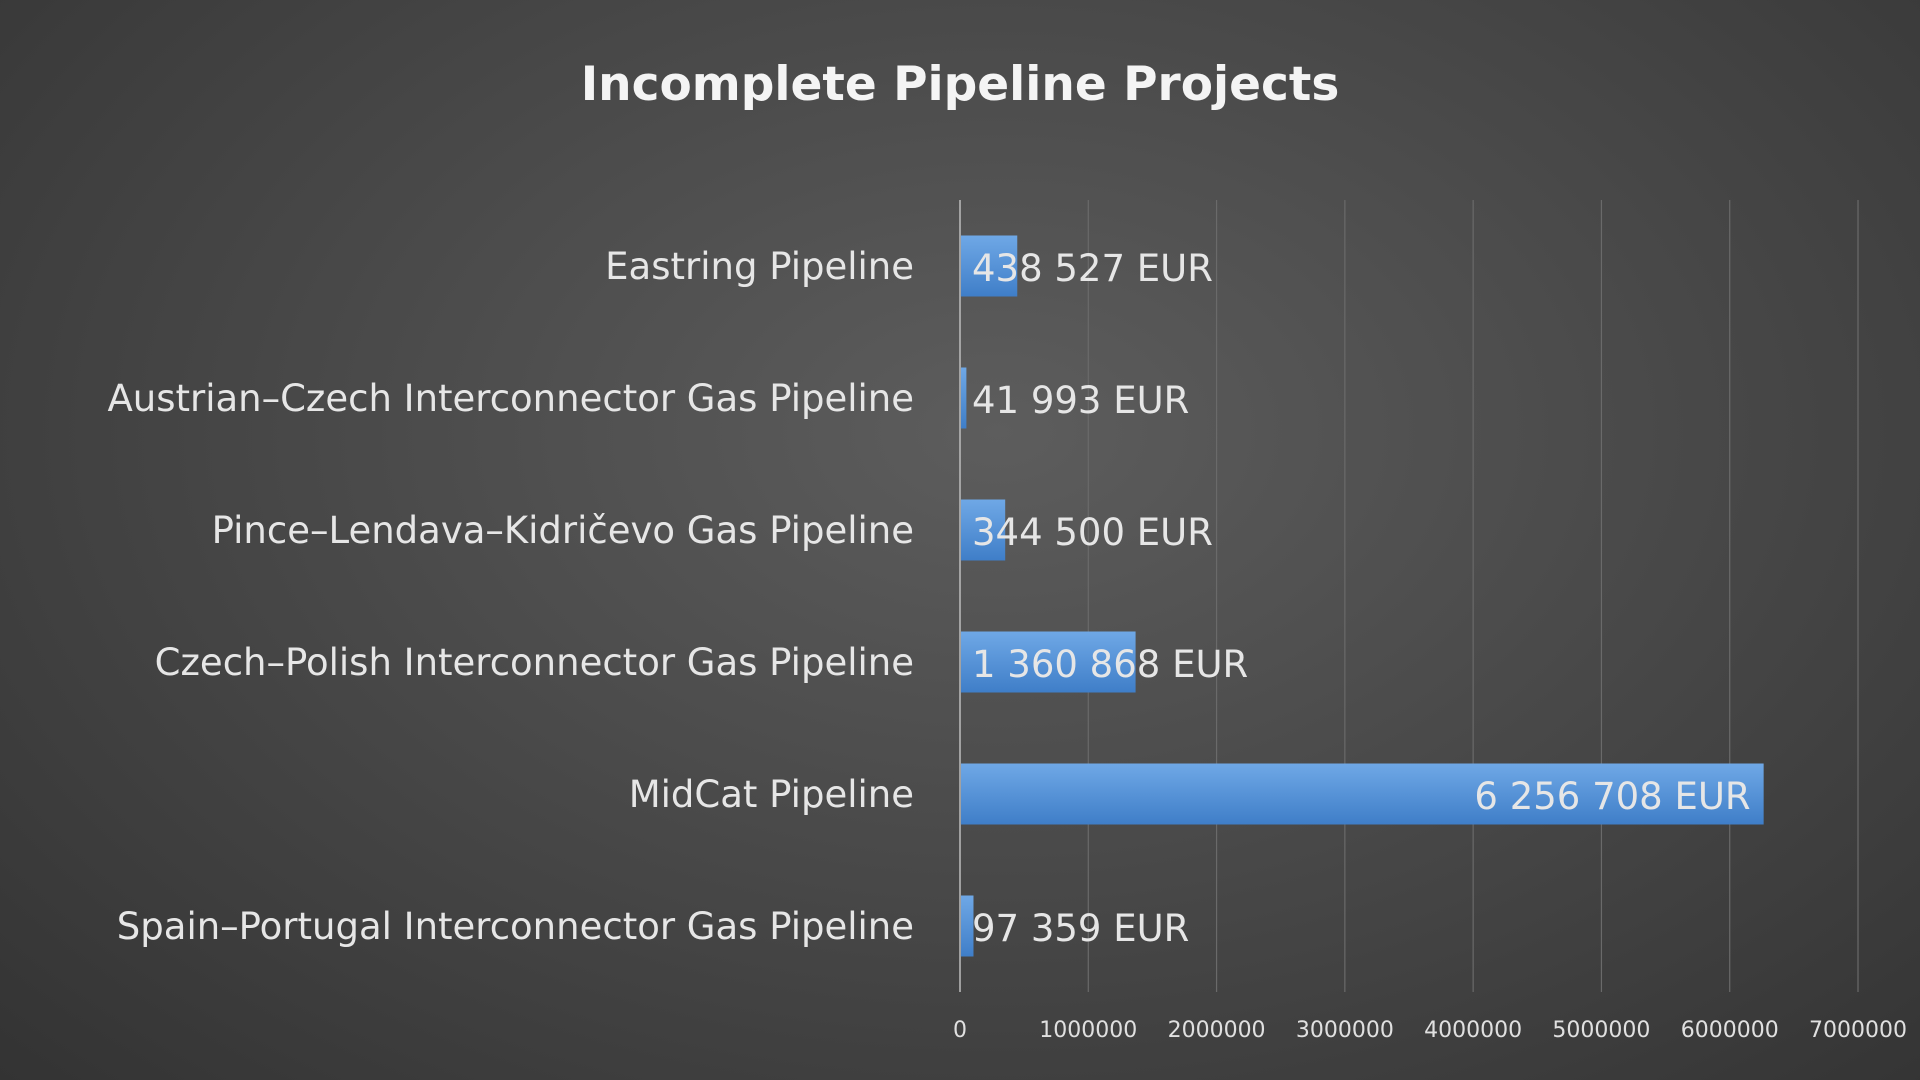 The height and width of the screenshot is (1080, 1920). What do you see at coordinates (1092, 268) in the screenshot?
I see `data-label: 438 527 EUR` at bounding box center [1092, 268].